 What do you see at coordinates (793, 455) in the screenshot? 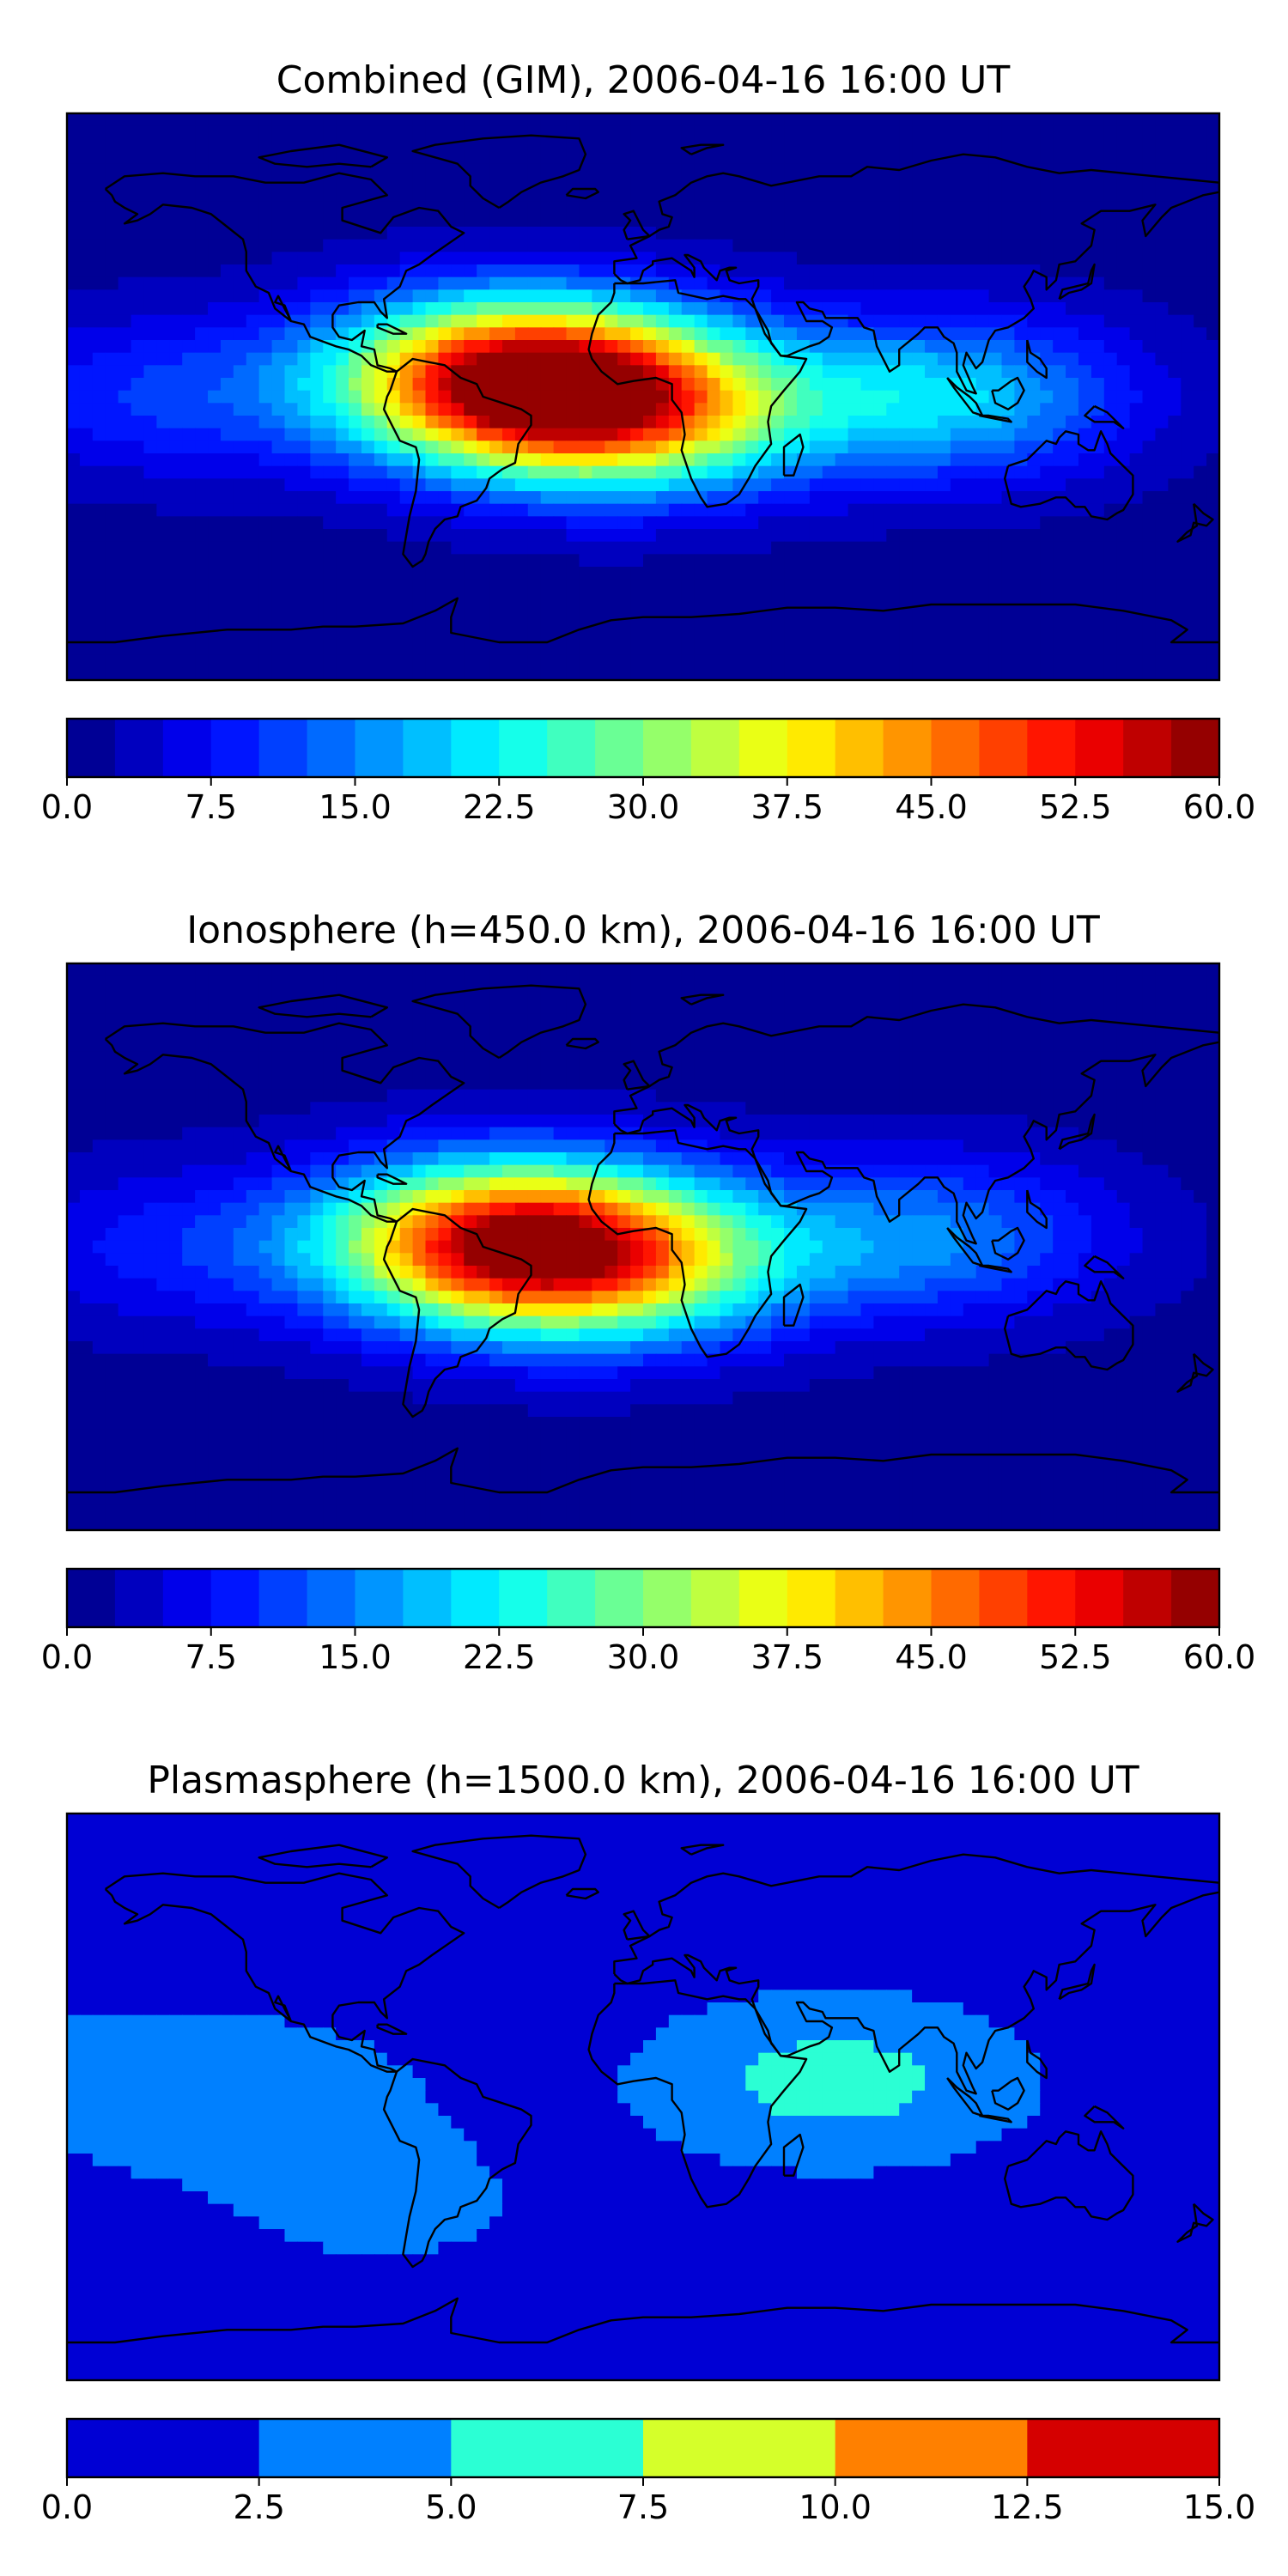
I see `coastline` at bounding box center [793, 455].